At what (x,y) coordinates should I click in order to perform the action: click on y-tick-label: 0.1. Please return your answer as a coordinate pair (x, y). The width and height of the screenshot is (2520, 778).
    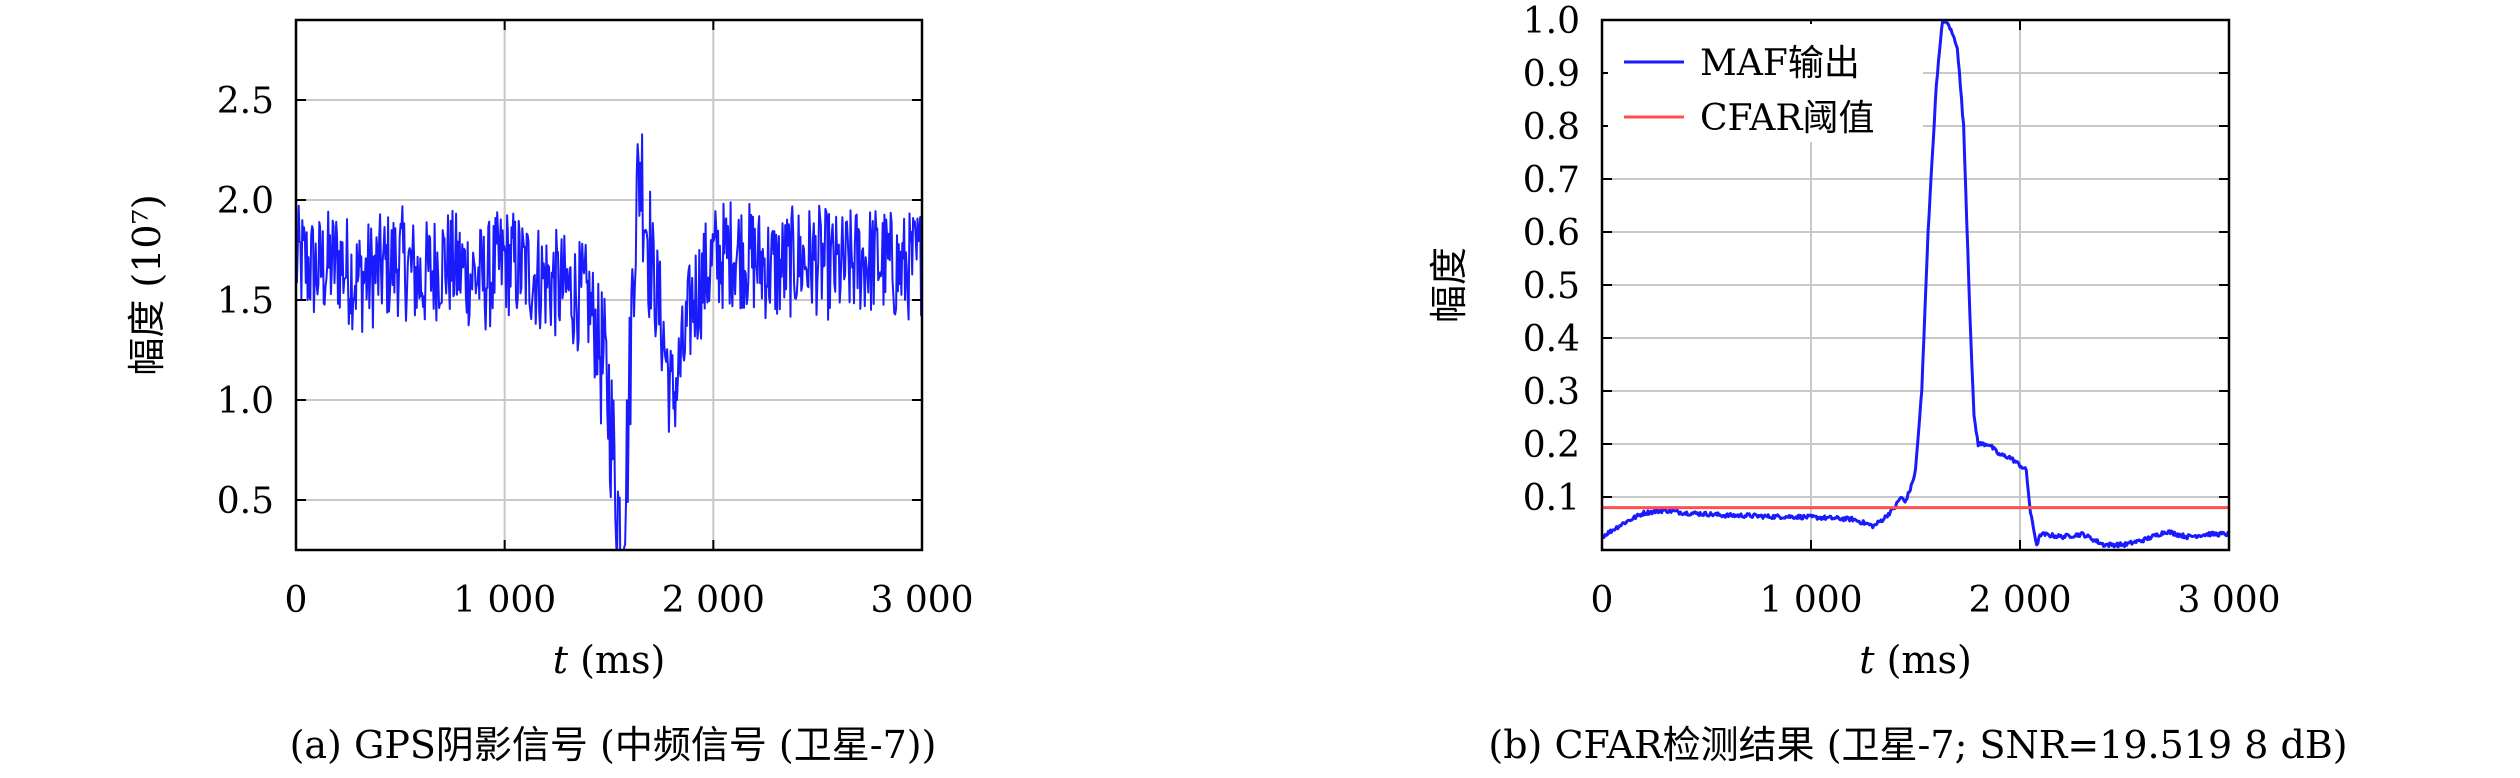
    Looking at the image, I should click on (1551, 498).